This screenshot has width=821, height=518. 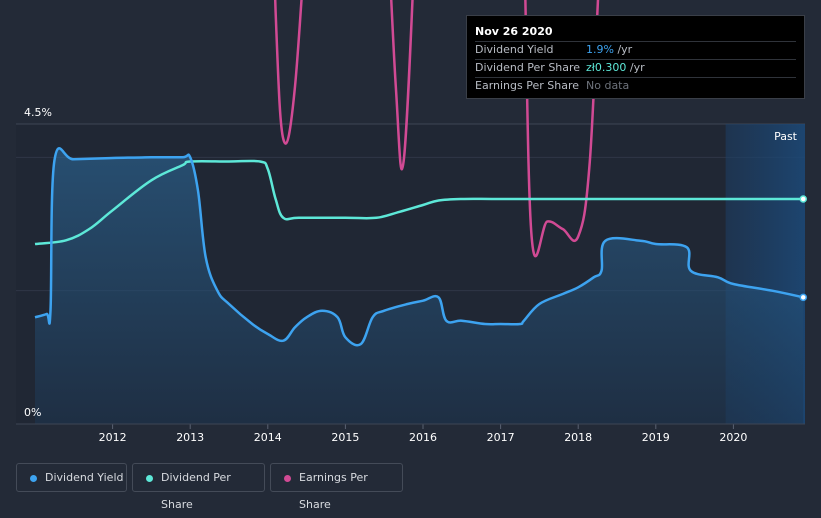 I want to click on x-tick-label: 2013, so click(x=190, y=437).